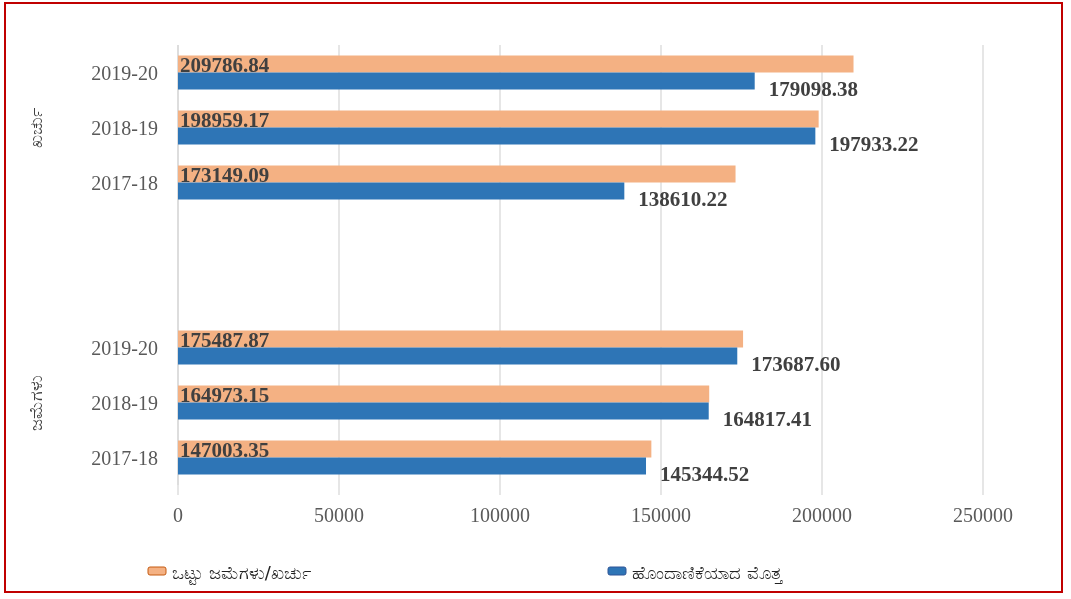 This screenshot has width=1071, height=599. I want to click on x-tick-label: 200000, so click(822, 515).